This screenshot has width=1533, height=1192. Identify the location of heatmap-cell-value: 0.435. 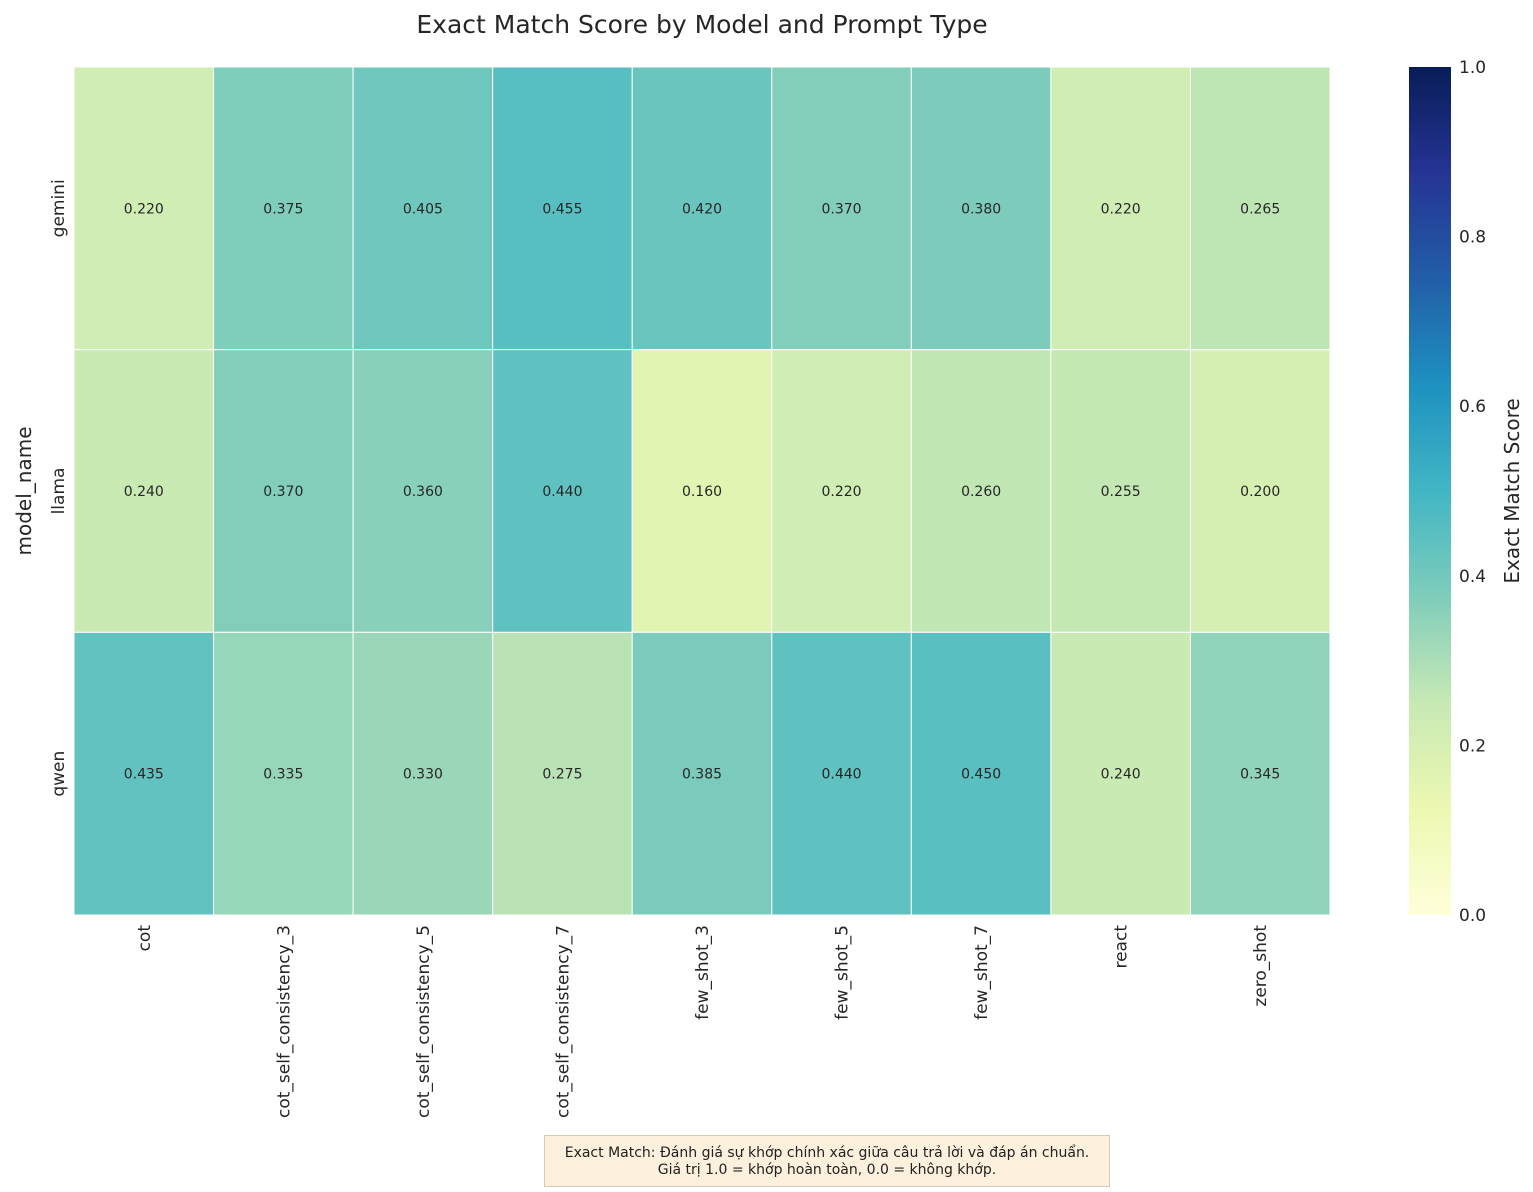
(144, 775).